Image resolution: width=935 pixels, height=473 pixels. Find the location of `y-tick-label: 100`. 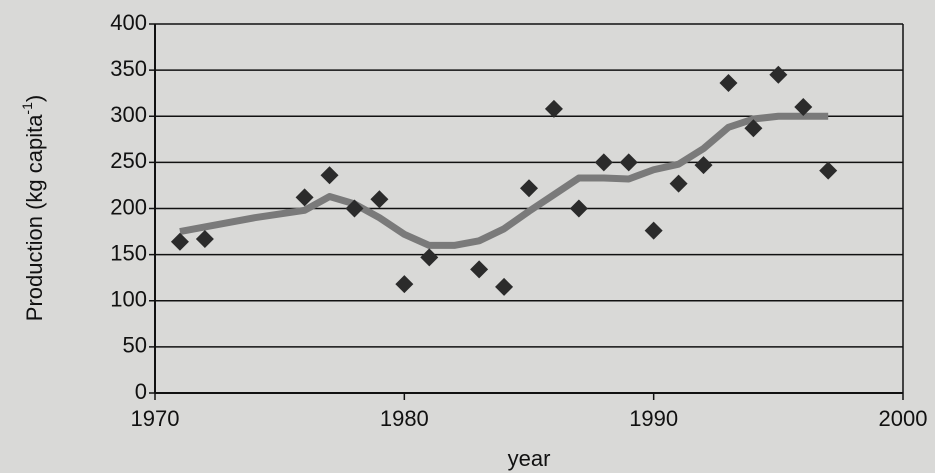

y-tick-label: 100 is located at coordinates (128, 299).